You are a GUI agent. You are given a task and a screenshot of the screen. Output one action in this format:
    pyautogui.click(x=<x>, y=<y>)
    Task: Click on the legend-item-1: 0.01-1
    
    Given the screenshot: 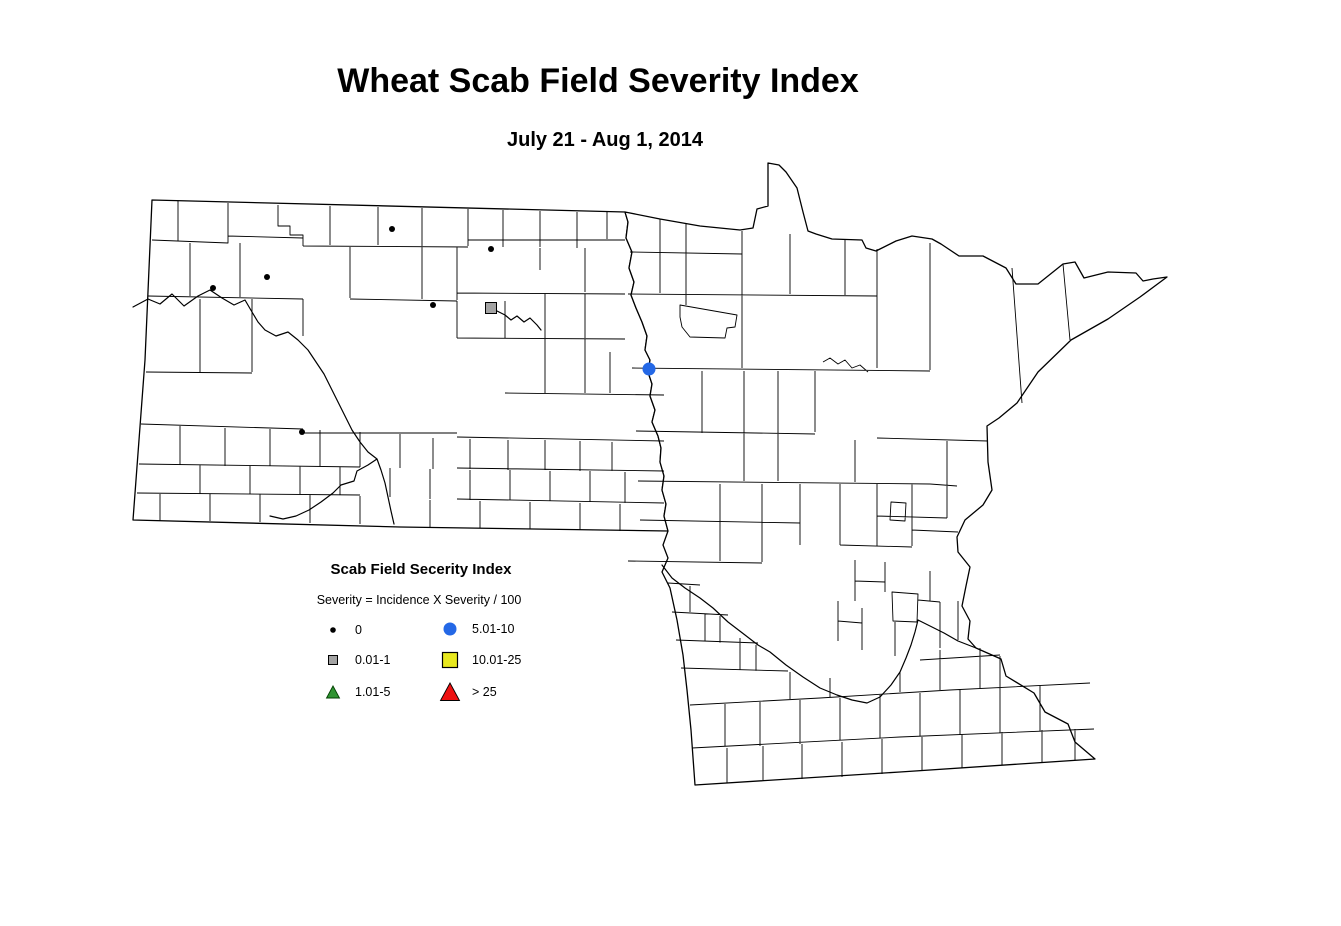 What is the action you would take?
    pyautogui.click(x=355, y=660)
    